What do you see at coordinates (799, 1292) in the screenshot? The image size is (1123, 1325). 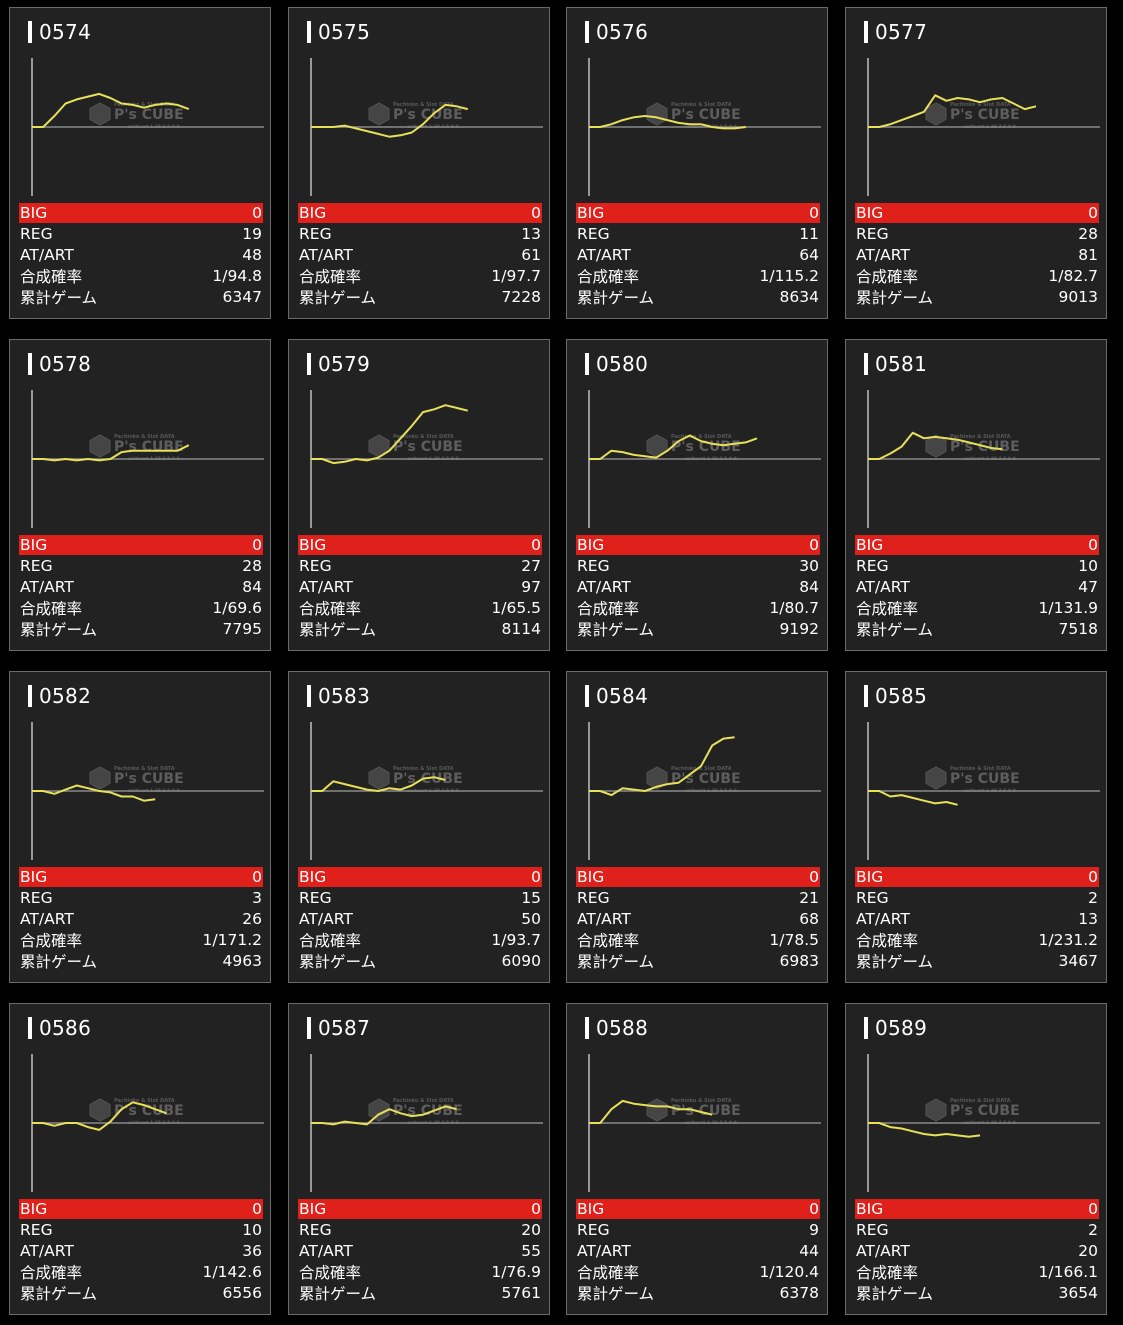 I see `stat-value-games: 6378` at bounding box center [799, 1292].